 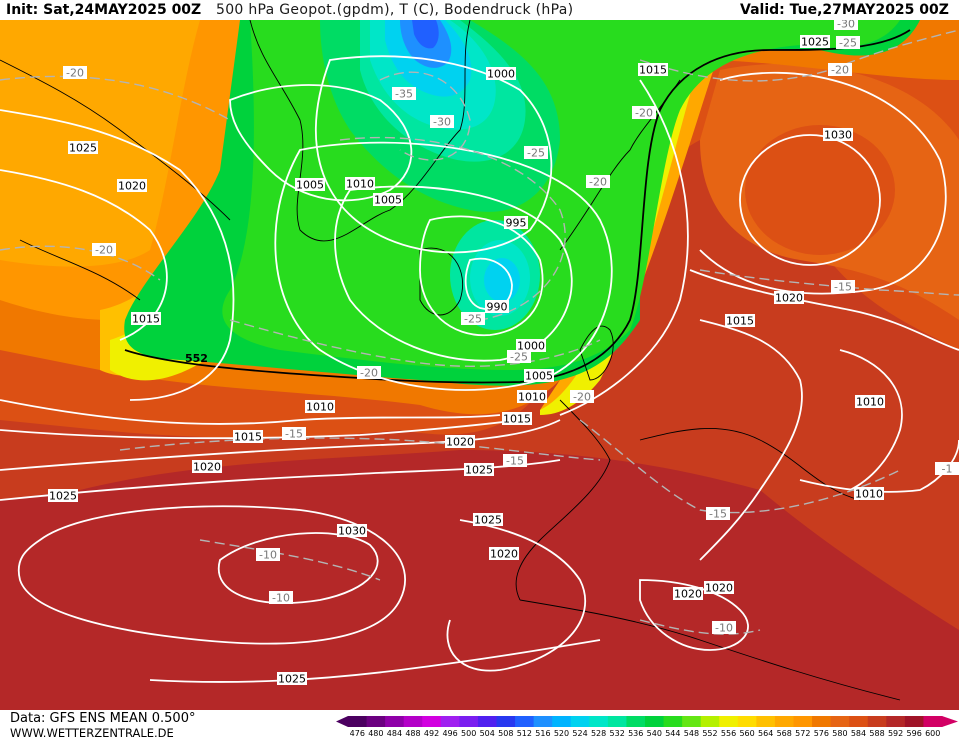 I want to click on legend-value: 596, so click(x=914, y=733).